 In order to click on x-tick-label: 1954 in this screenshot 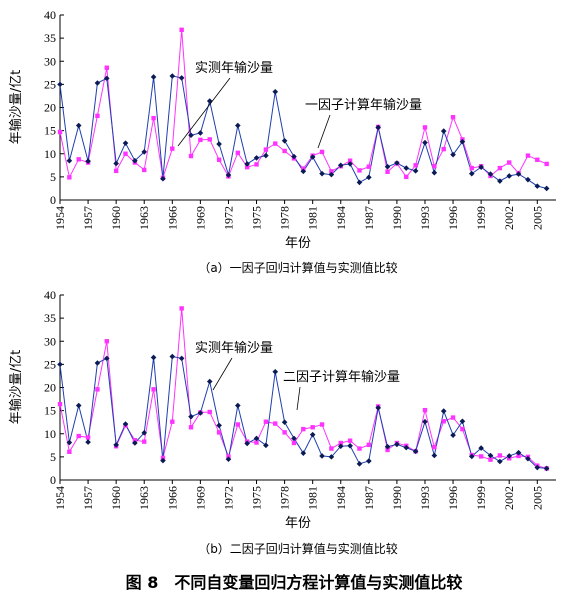, I will do `click(60, 218)`.